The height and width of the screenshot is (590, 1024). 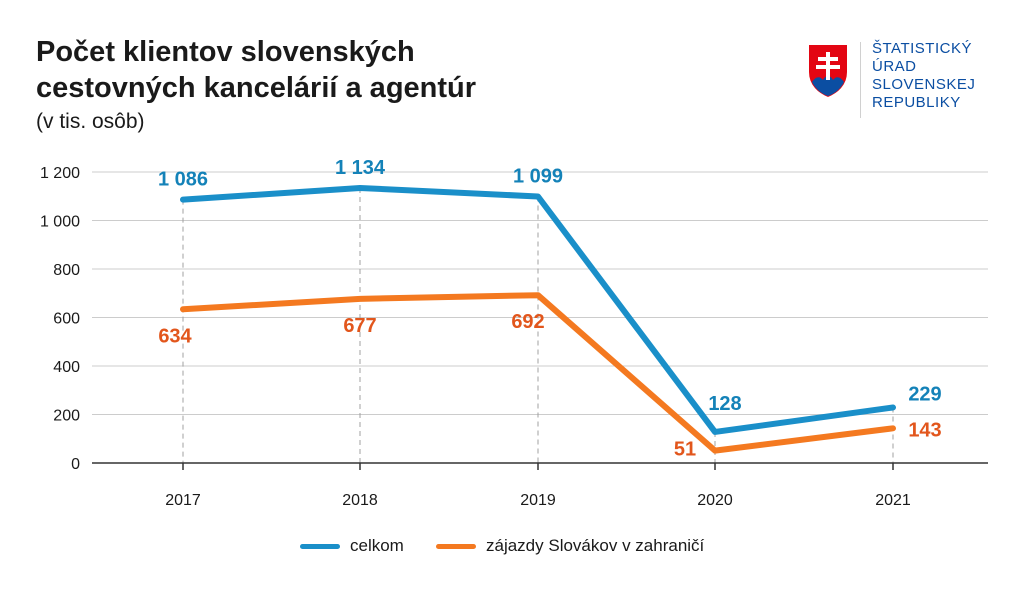 I want to click on y-tick-label: 800, so click(x=66, y=270).